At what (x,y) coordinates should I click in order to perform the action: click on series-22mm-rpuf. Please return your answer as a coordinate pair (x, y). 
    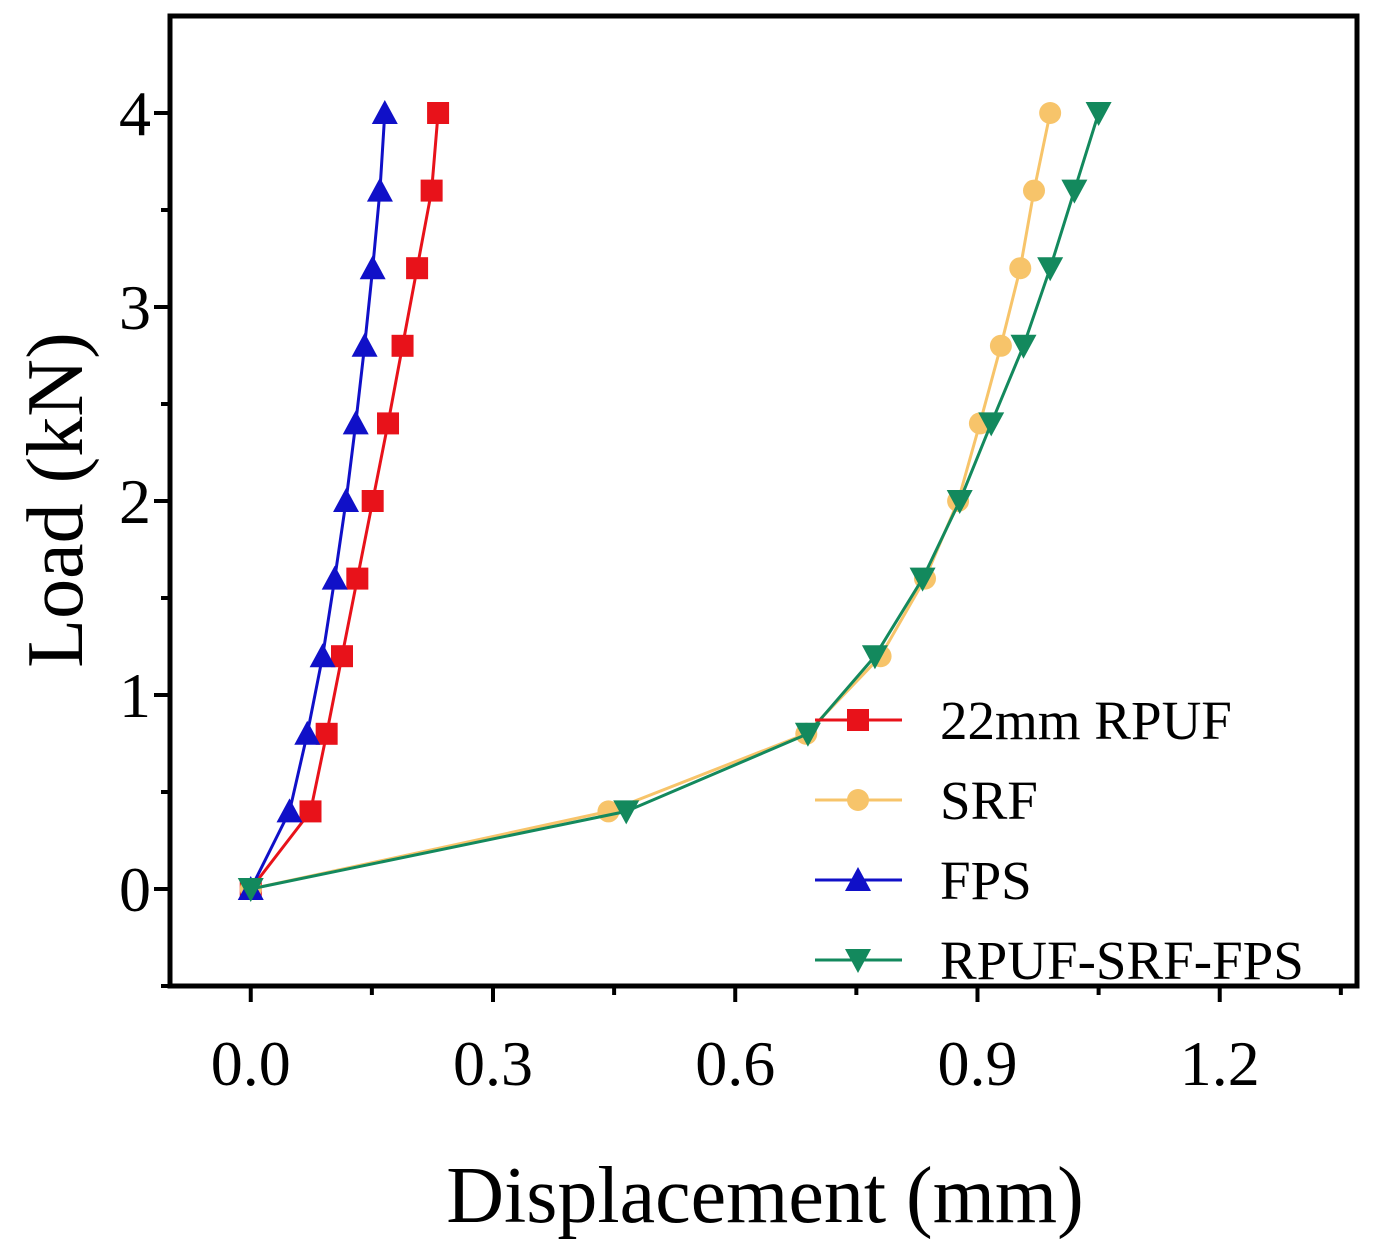
    Looking at the image, I should click on (344, 501).